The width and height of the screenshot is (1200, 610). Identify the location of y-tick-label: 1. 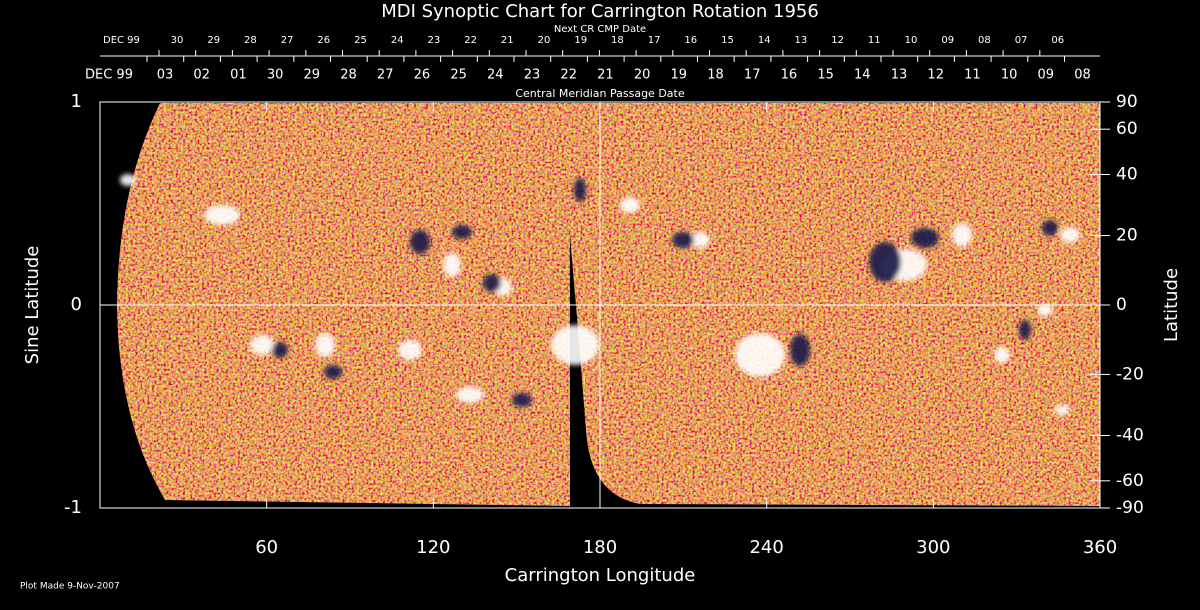
(76, 101).